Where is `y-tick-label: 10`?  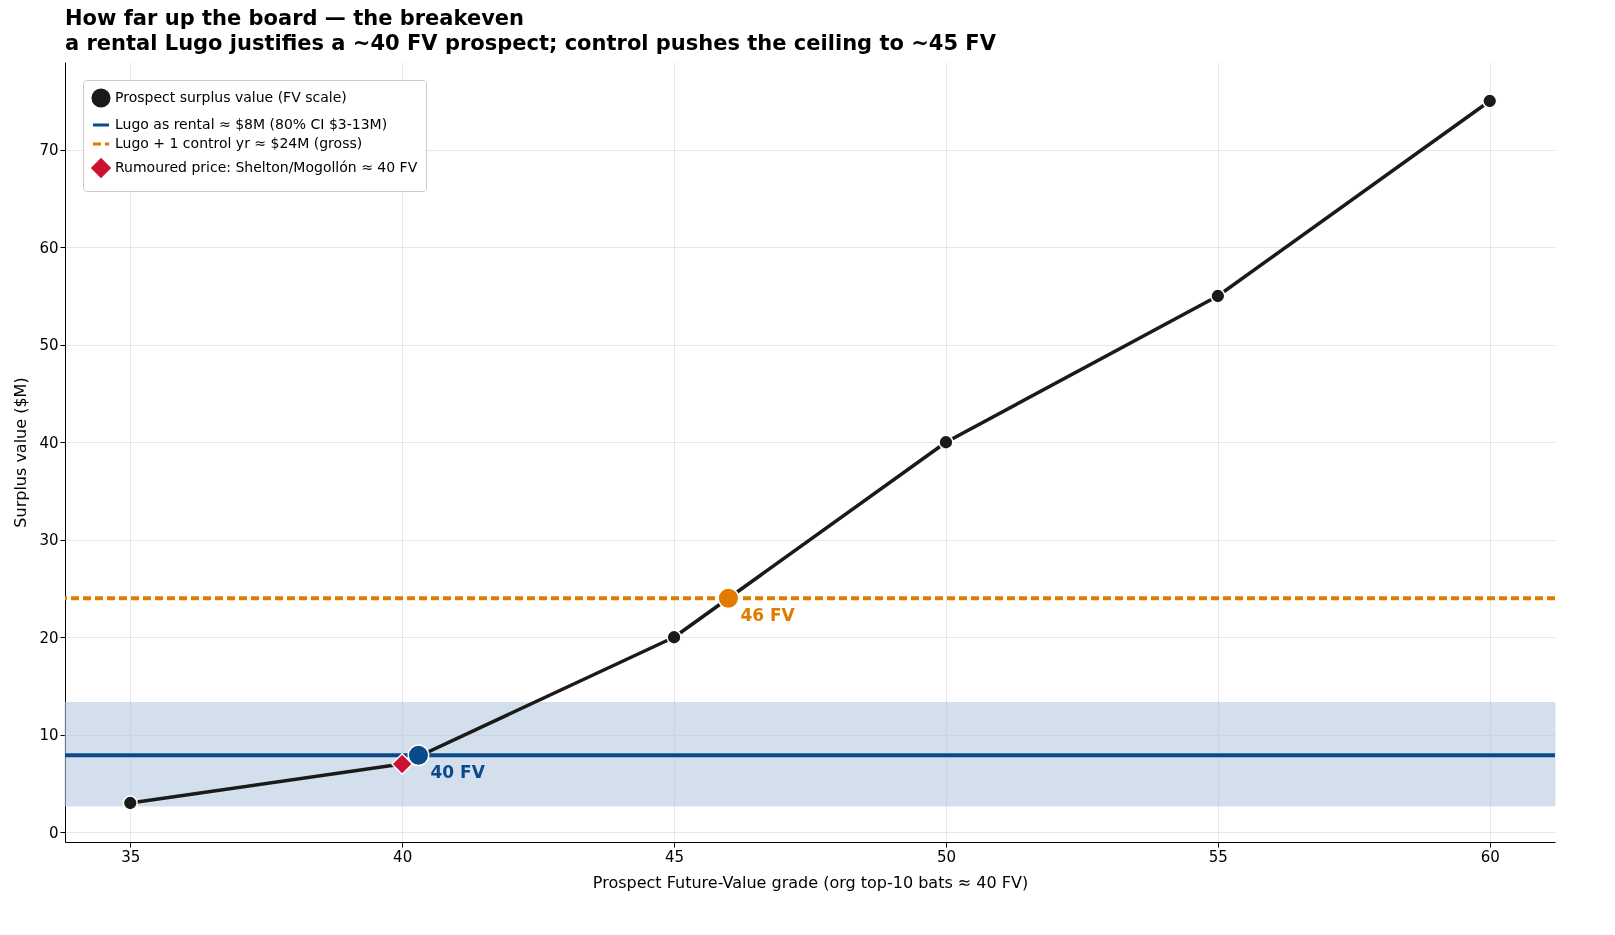
y-tick-label: 10 is located at coordinates (49, 735).